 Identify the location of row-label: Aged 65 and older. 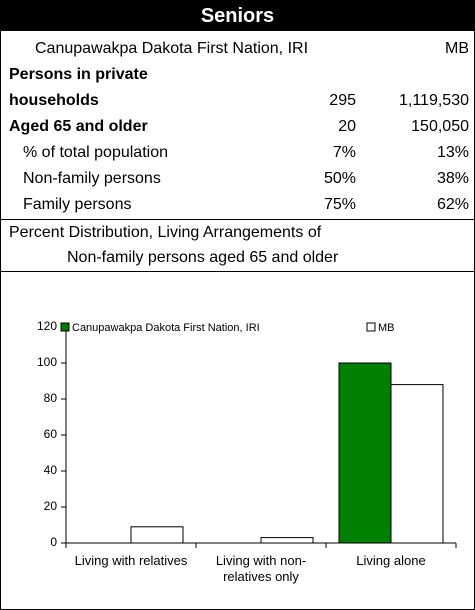
(78, 126).